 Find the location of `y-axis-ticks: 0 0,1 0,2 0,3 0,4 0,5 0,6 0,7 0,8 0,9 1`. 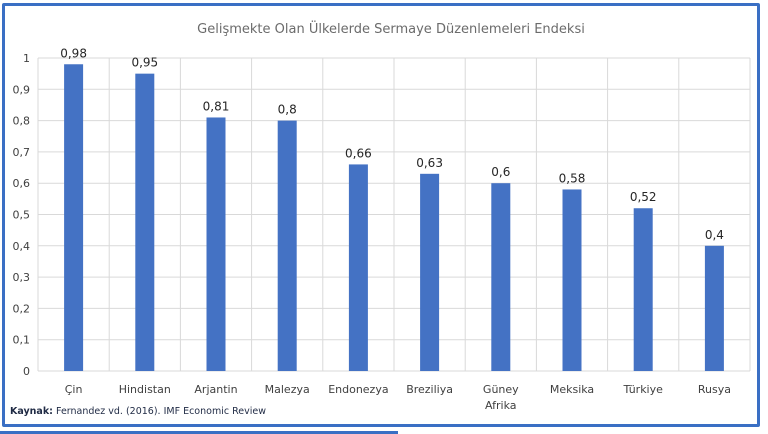

y-axis-ticks: 0 0,1 0,2 0,3 0,4 0,5 0,6 0,7 0,8 0,9 1 is located at coordinates (22, 215).